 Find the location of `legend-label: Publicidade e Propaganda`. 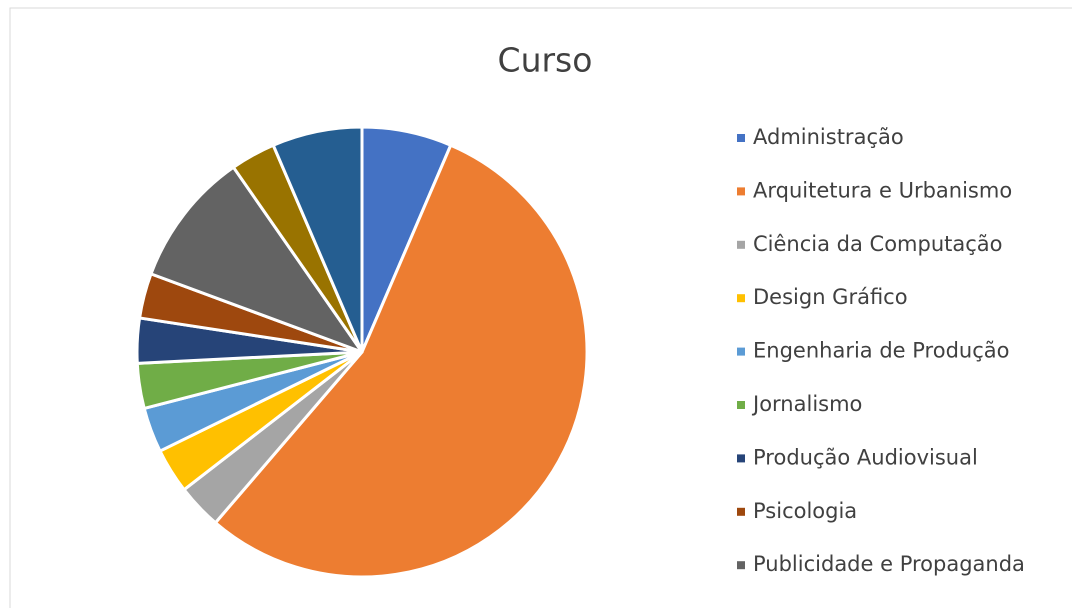

legend-label: Publicidade e Propaganda is located at coordinates (889, 564).